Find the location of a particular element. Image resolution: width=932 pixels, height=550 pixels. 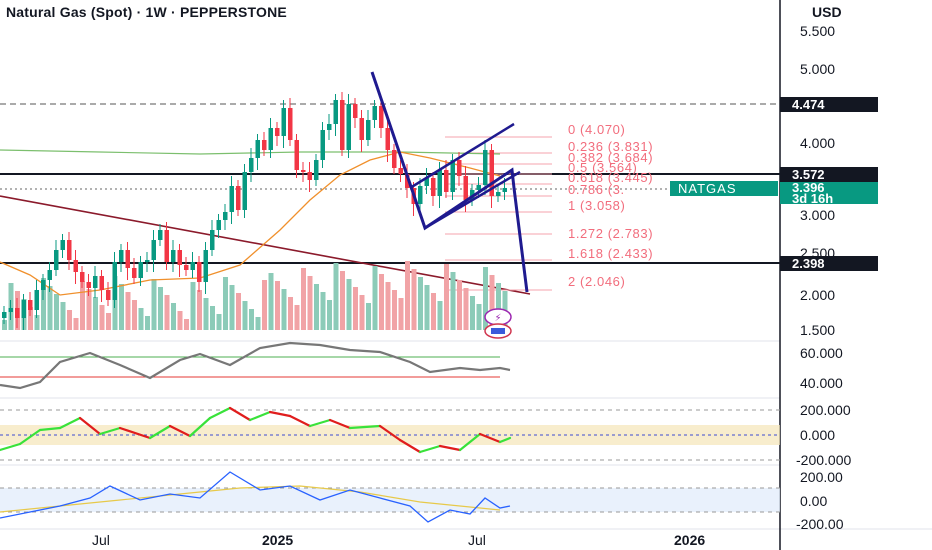

time-axis: Jul 2025 Jul 2026 is located at coordinates (398, 540).